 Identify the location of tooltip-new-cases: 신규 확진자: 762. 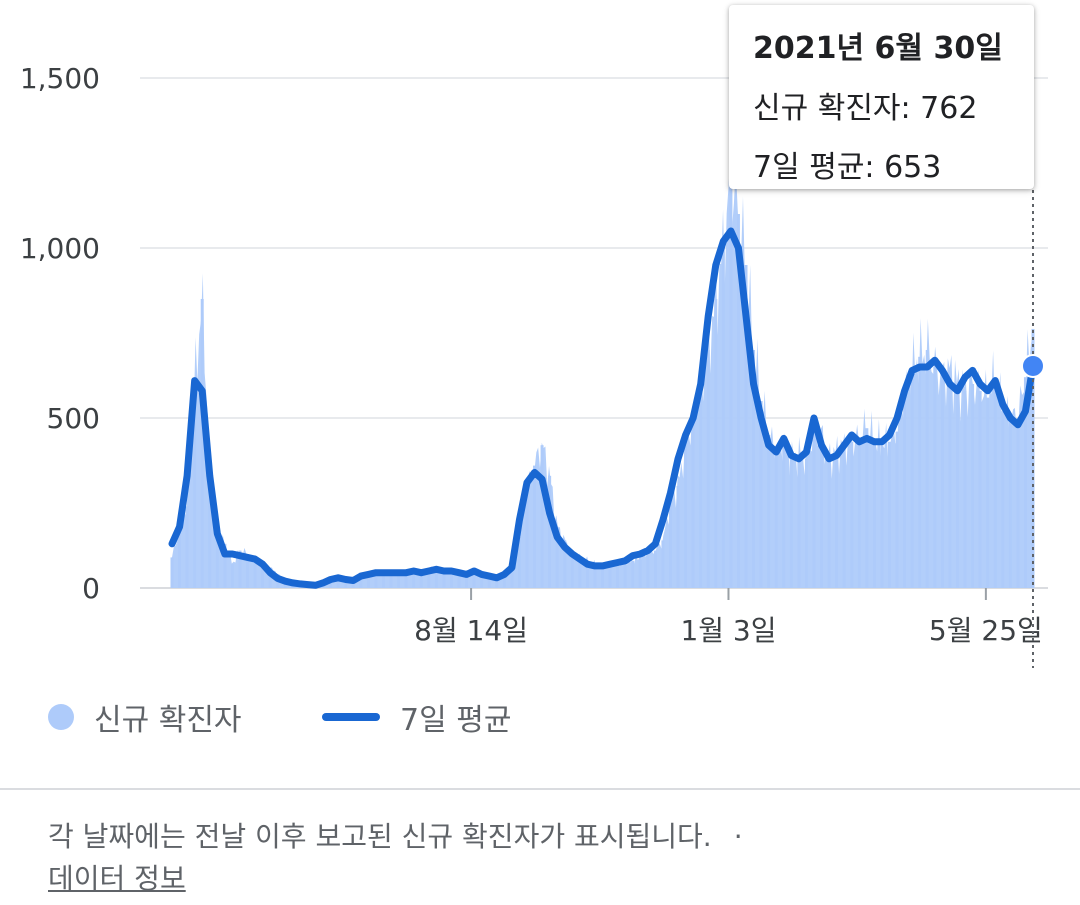
(865, 108).